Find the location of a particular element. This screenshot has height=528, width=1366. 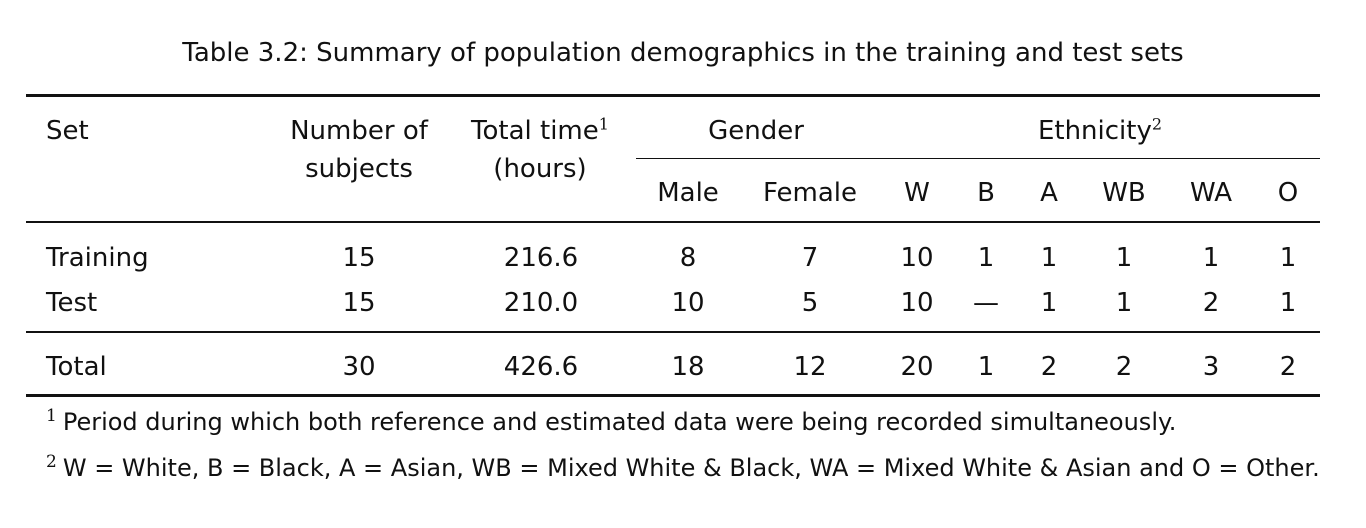

header-total-time-line2: (hours) is located at coordinates (540, 169).